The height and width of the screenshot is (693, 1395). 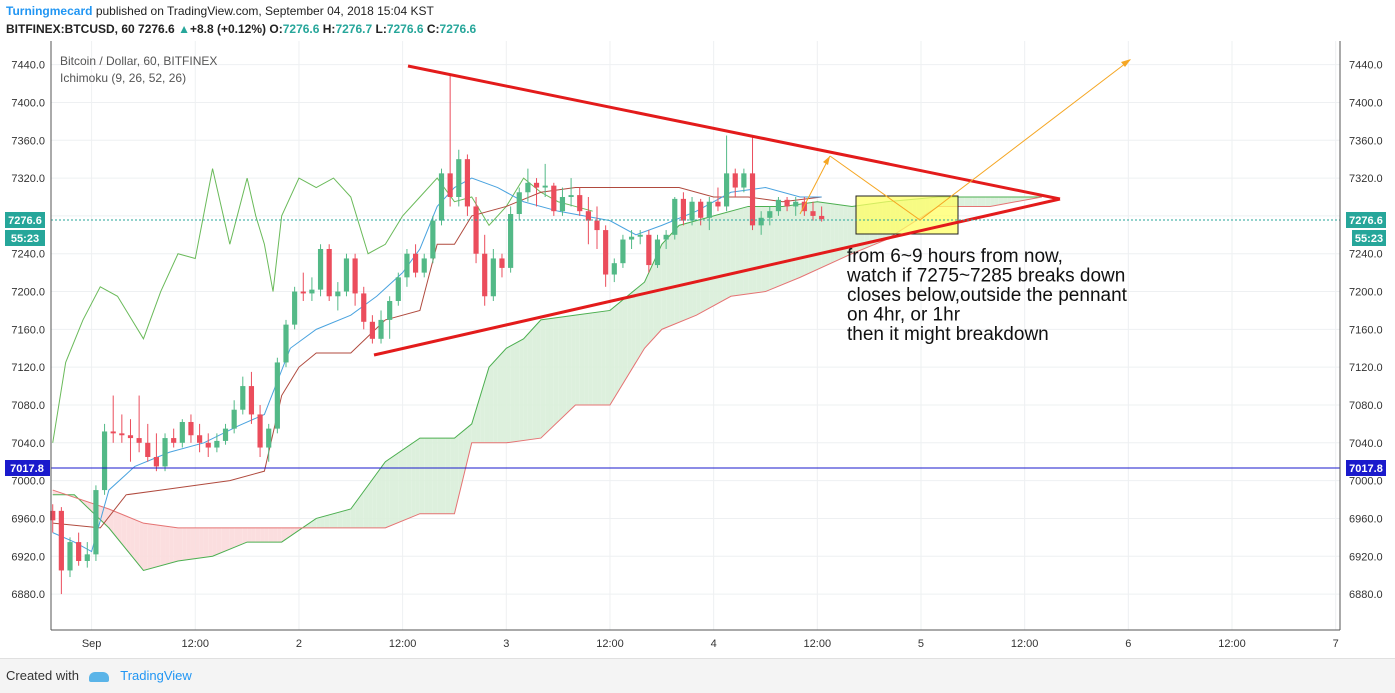 What do you see at coordinates (717, 277) in the screenshot?
I see `pennant-lower-trendline` at bounding box center [717, 277].